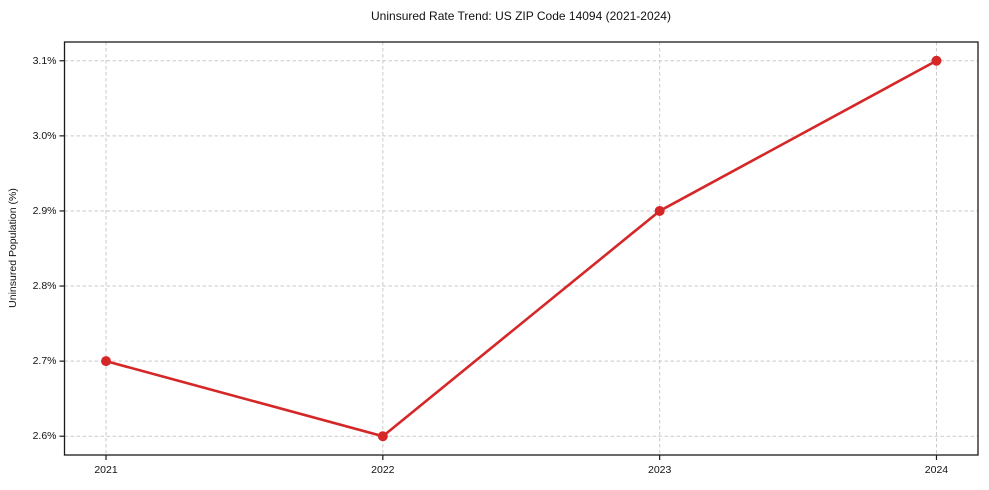 This screenshot has width=989, height=490. I want to click on y-tick-label: 2.8%, so click(44, 286).